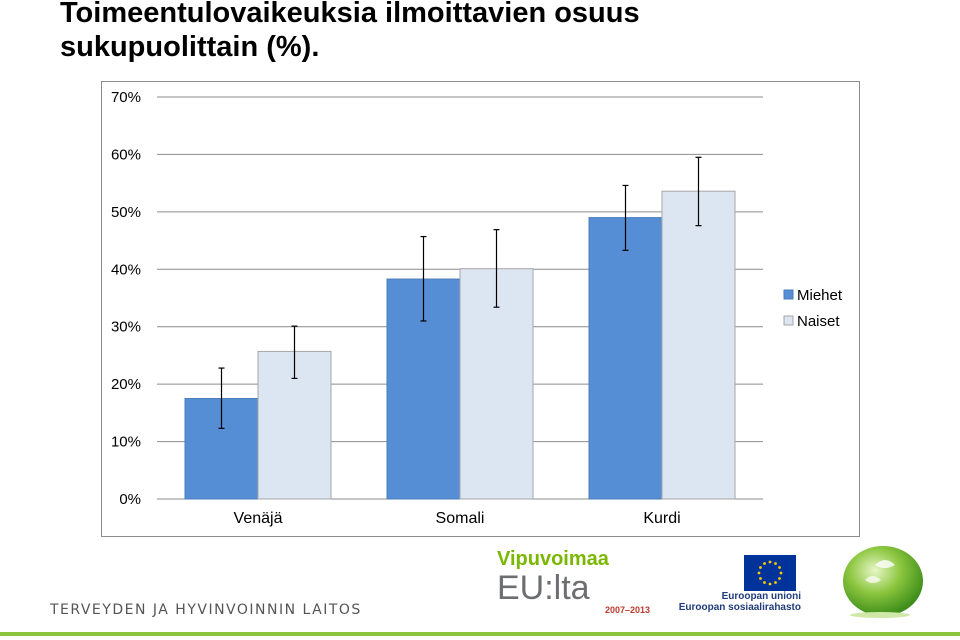 Image resolution: width=960 pixels, height=640 pixels. Describe the element at coordinates (126, 212) in the screenshot. I see `y-tick-label: 50%` at that location.